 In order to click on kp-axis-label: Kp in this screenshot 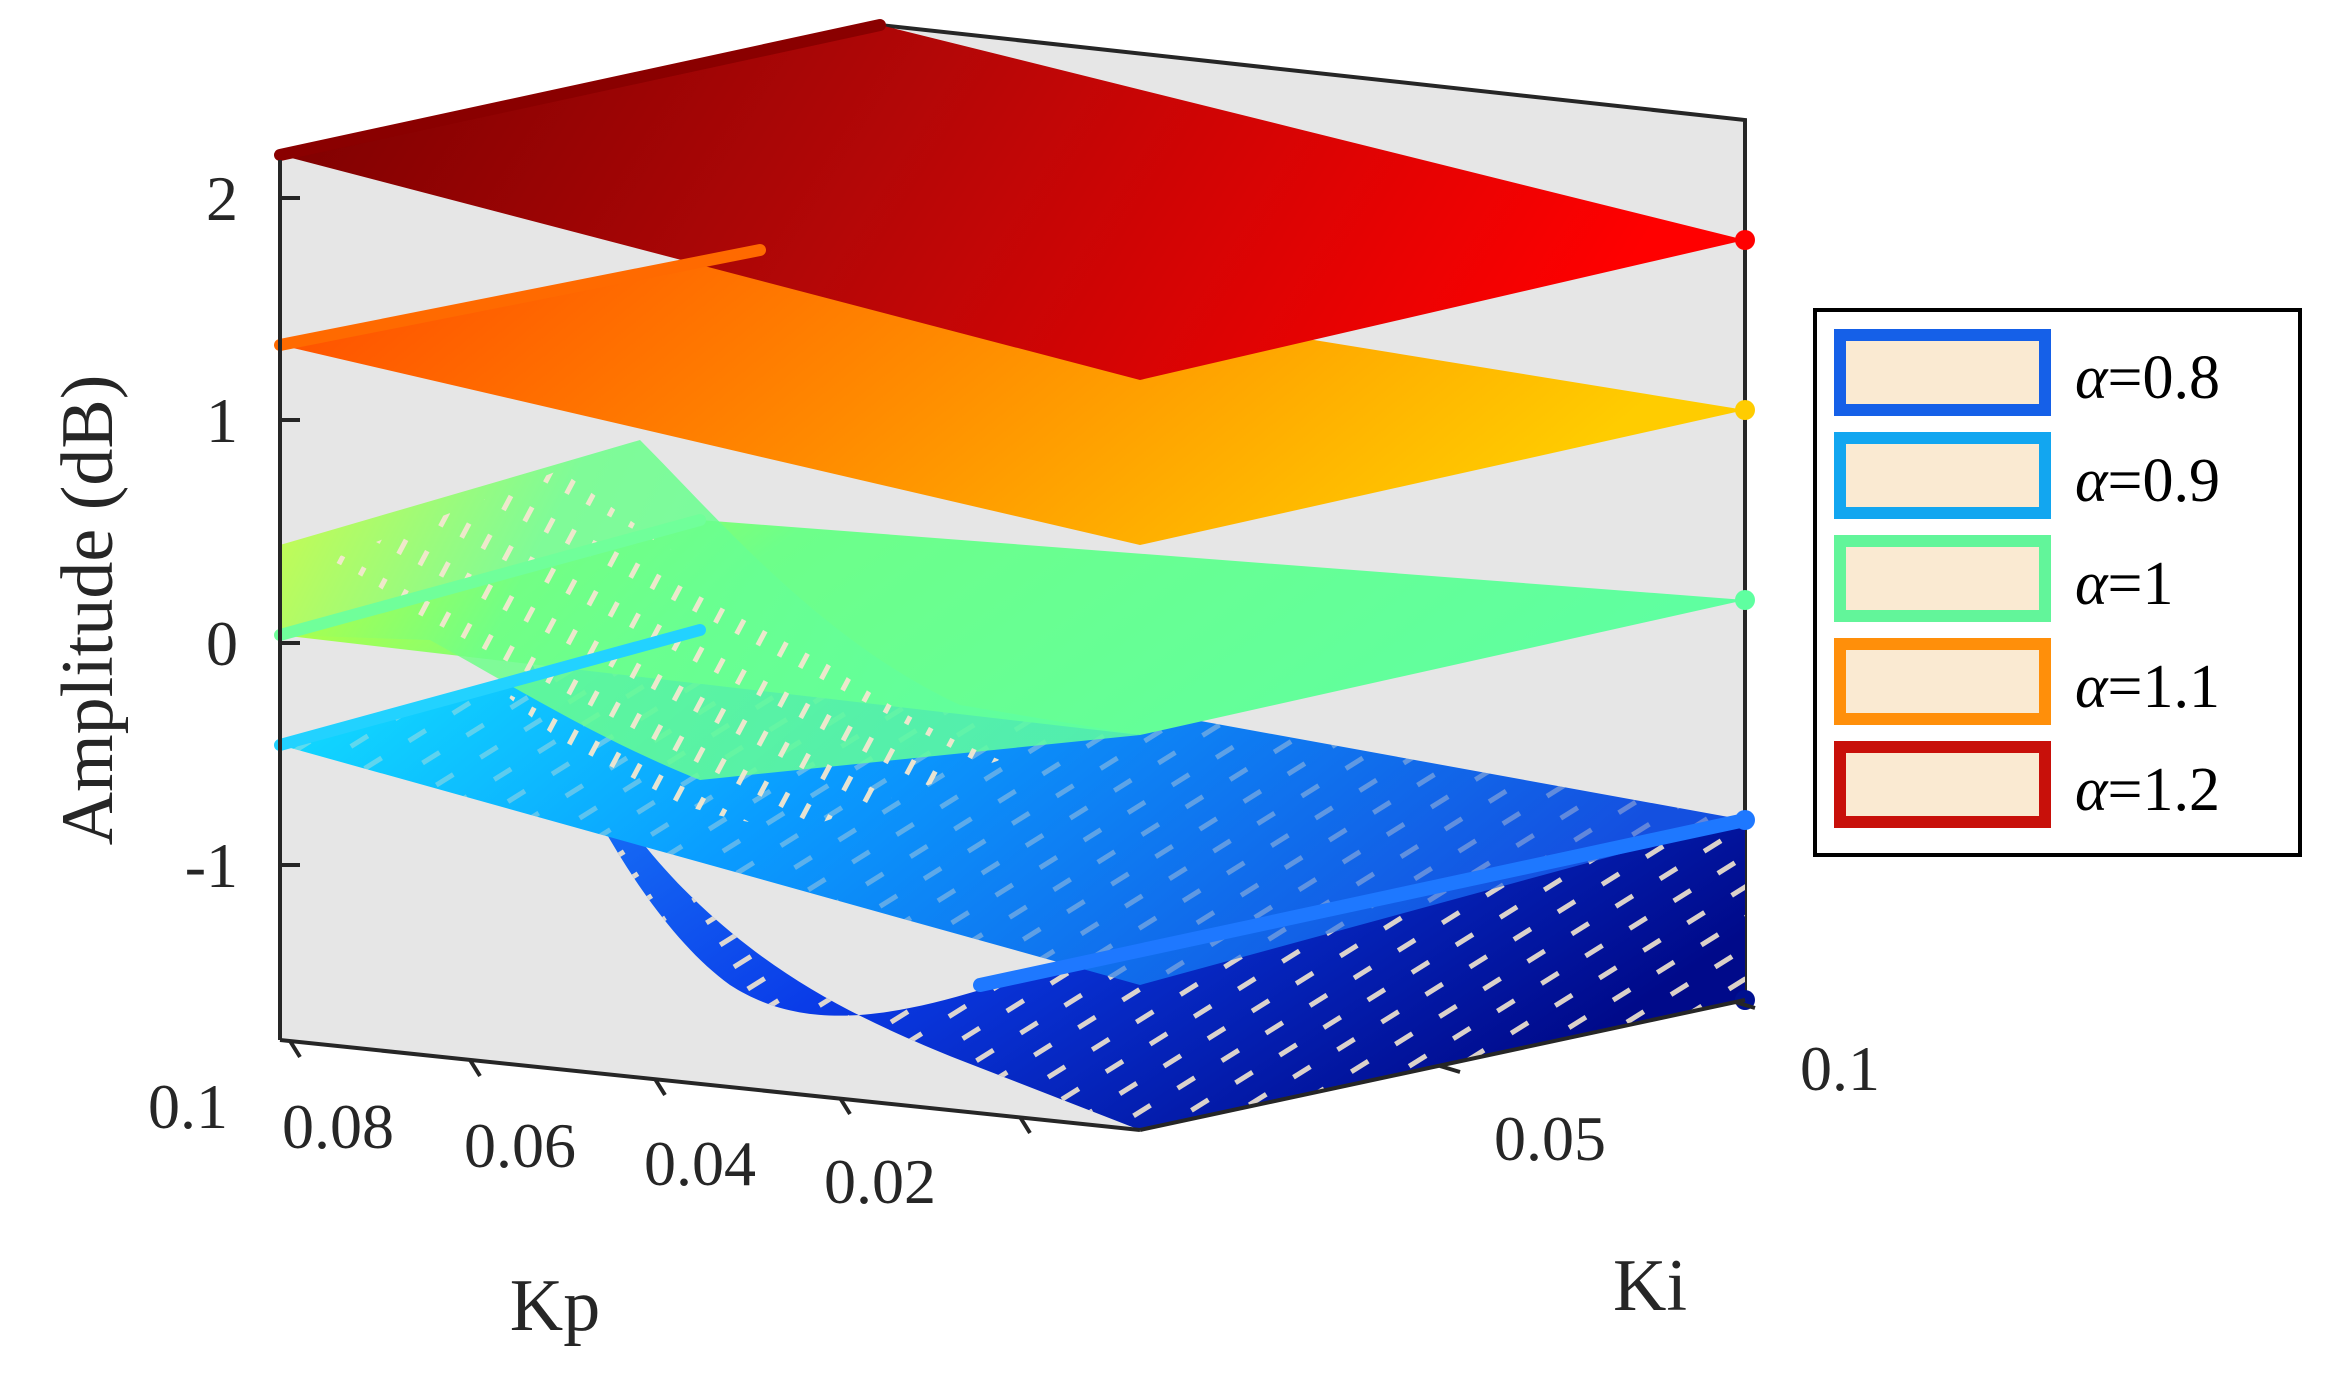, I will do `click(555, 1306)`.